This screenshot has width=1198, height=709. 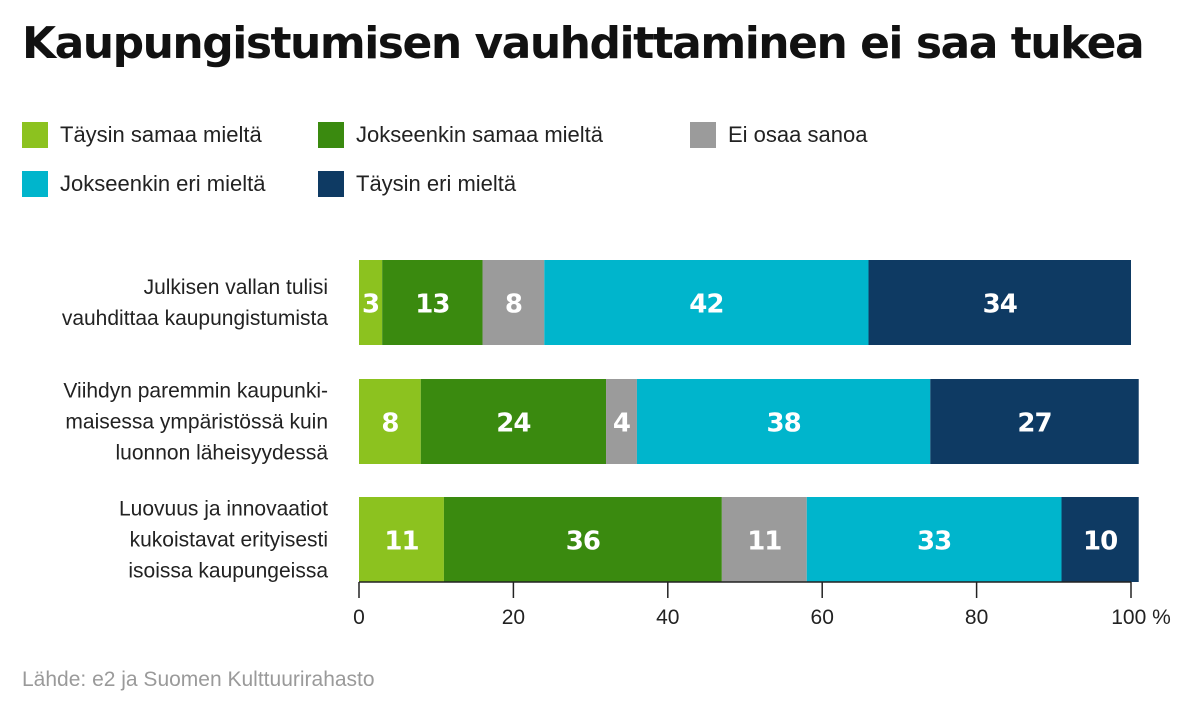 What do you see at coordinates (432, 305) in the screenshot?
I see `data-label-jokseenkin-samaa-mielta-1: 13` at bounding box center [432, 305].